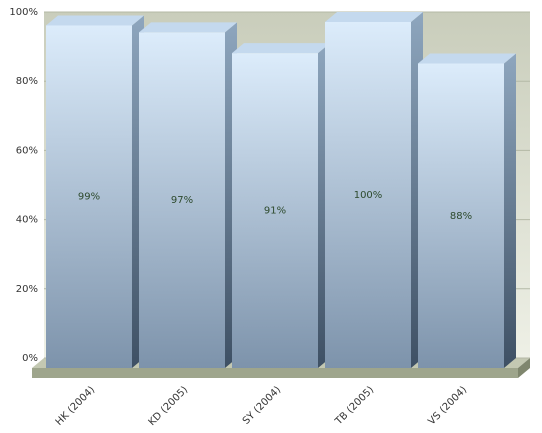 The width and height of the screenshot is (542, 433). Describe the element at coordinates (27, 81) in the screenshot. I see `y-tick-label: 80%` at that location.